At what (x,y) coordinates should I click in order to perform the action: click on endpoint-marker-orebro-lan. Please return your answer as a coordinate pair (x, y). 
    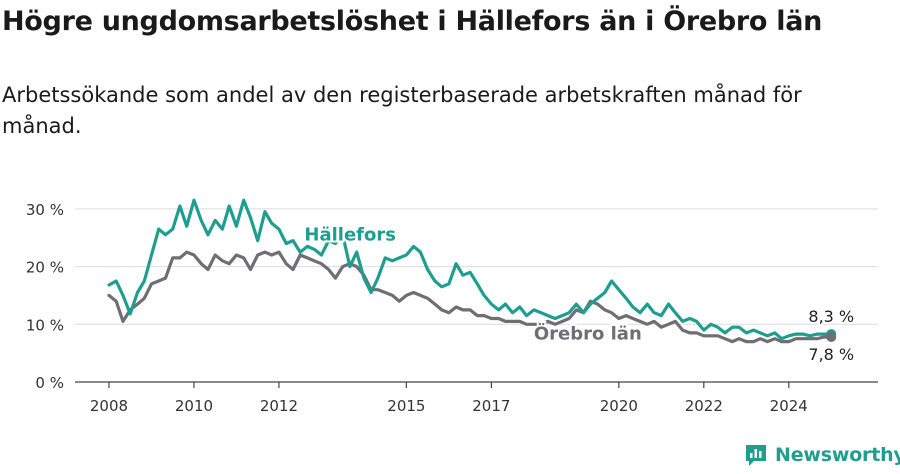
    Looking at the image, I should click on (831, 336).